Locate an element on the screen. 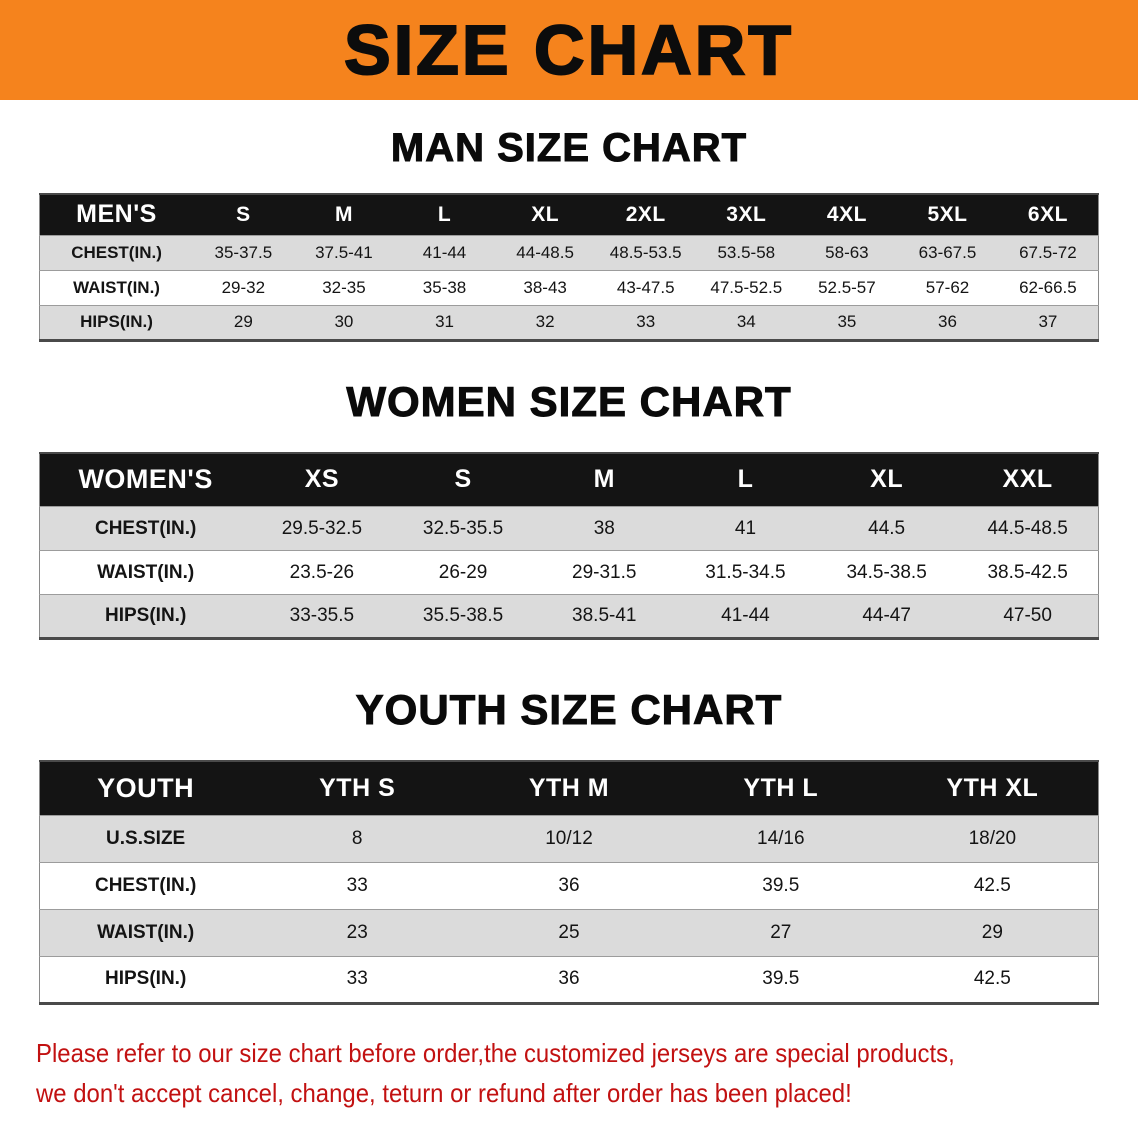 The image size is (1138, 1132). size-value: 35 is located at coordinates (847, 321).